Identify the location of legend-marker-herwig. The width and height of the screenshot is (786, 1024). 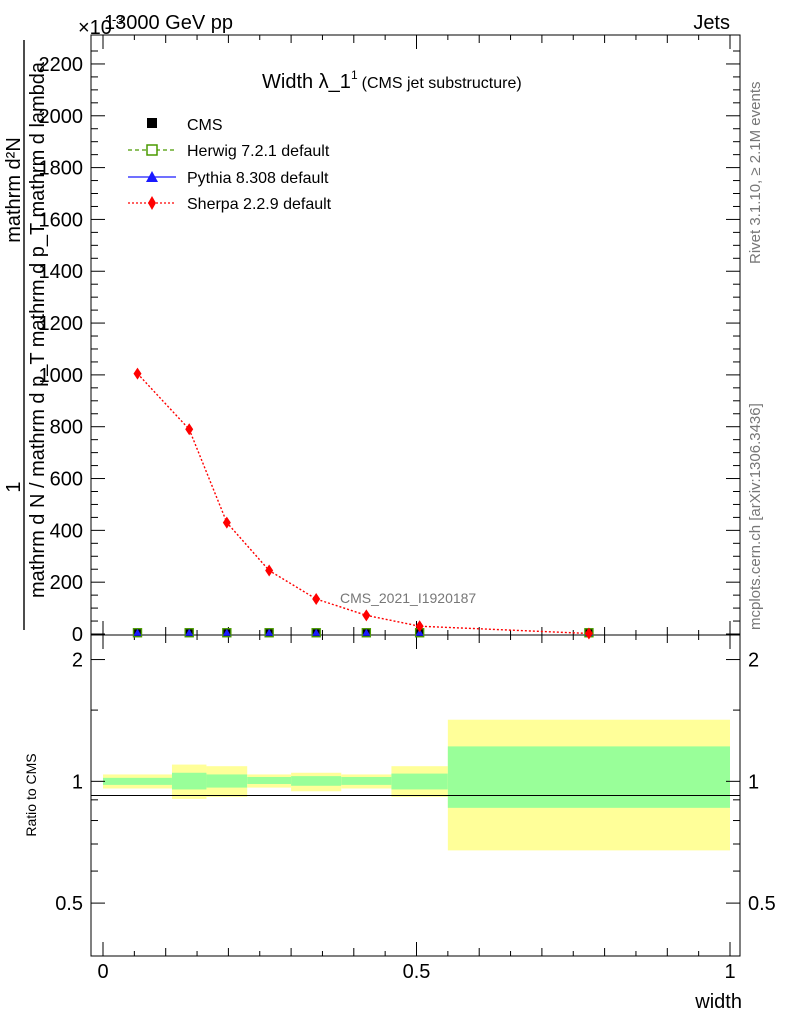
(152, 150).